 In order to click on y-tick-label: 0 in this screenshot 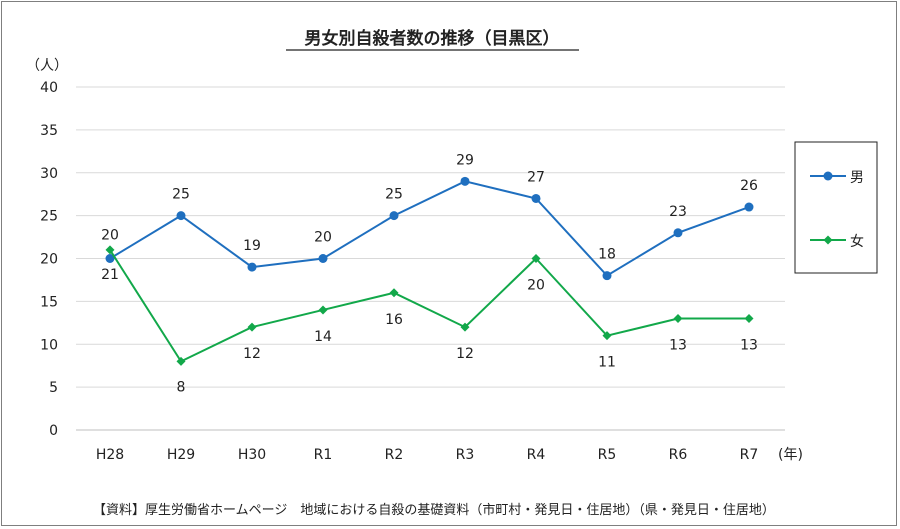, I will do `click(53, 431)`.